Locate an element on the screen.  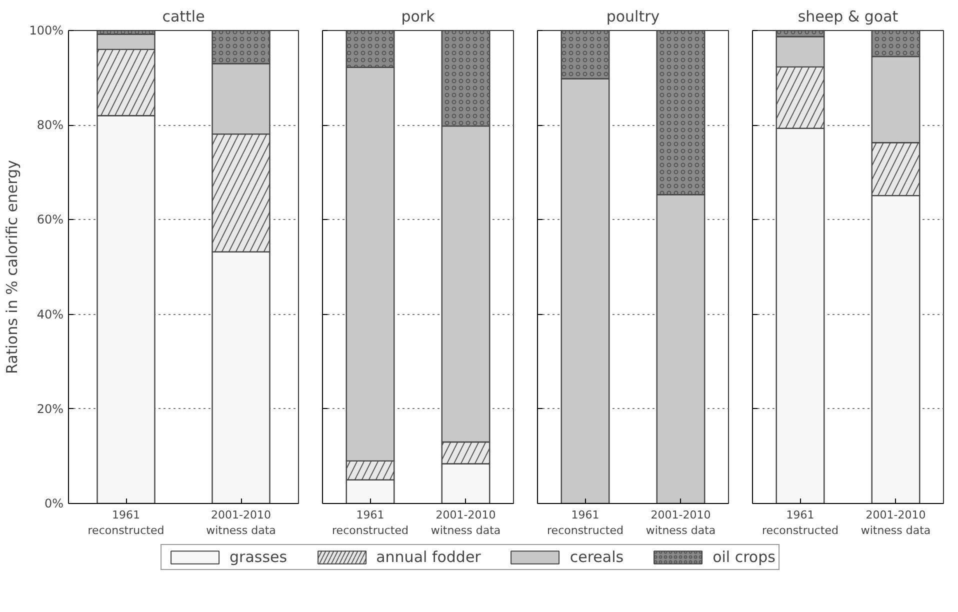
chart-title: poultry is located at coordinates (633, 17).